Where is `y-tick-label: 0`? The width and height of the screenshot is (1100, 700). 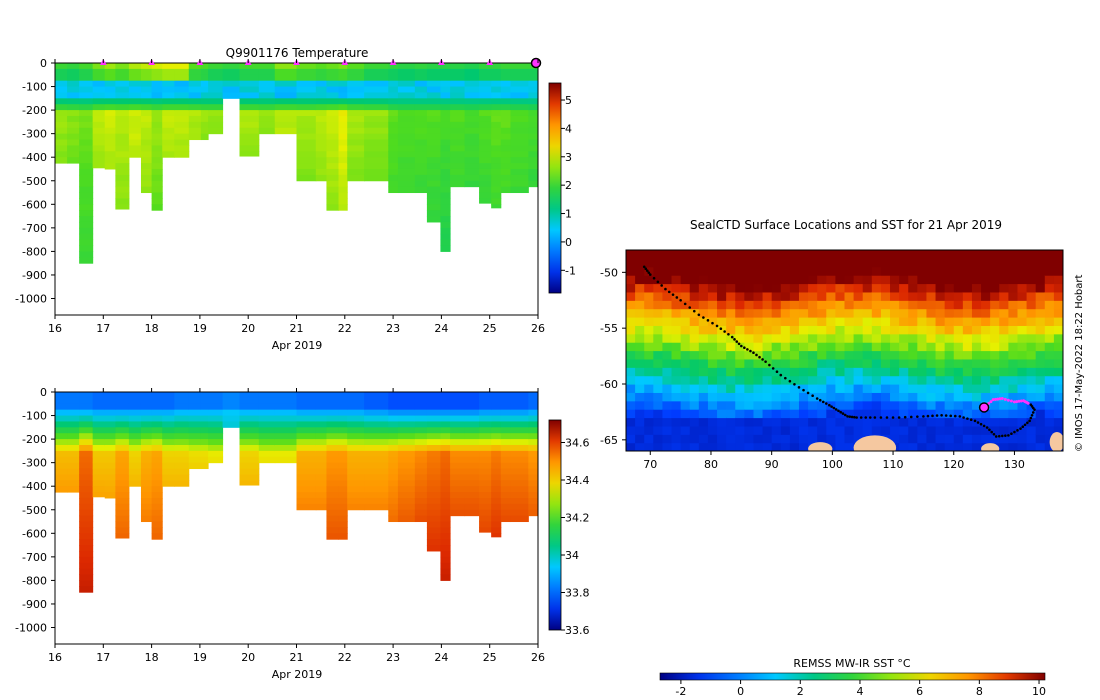
y-tick-label: 0 is located at coordinates (43, 392).